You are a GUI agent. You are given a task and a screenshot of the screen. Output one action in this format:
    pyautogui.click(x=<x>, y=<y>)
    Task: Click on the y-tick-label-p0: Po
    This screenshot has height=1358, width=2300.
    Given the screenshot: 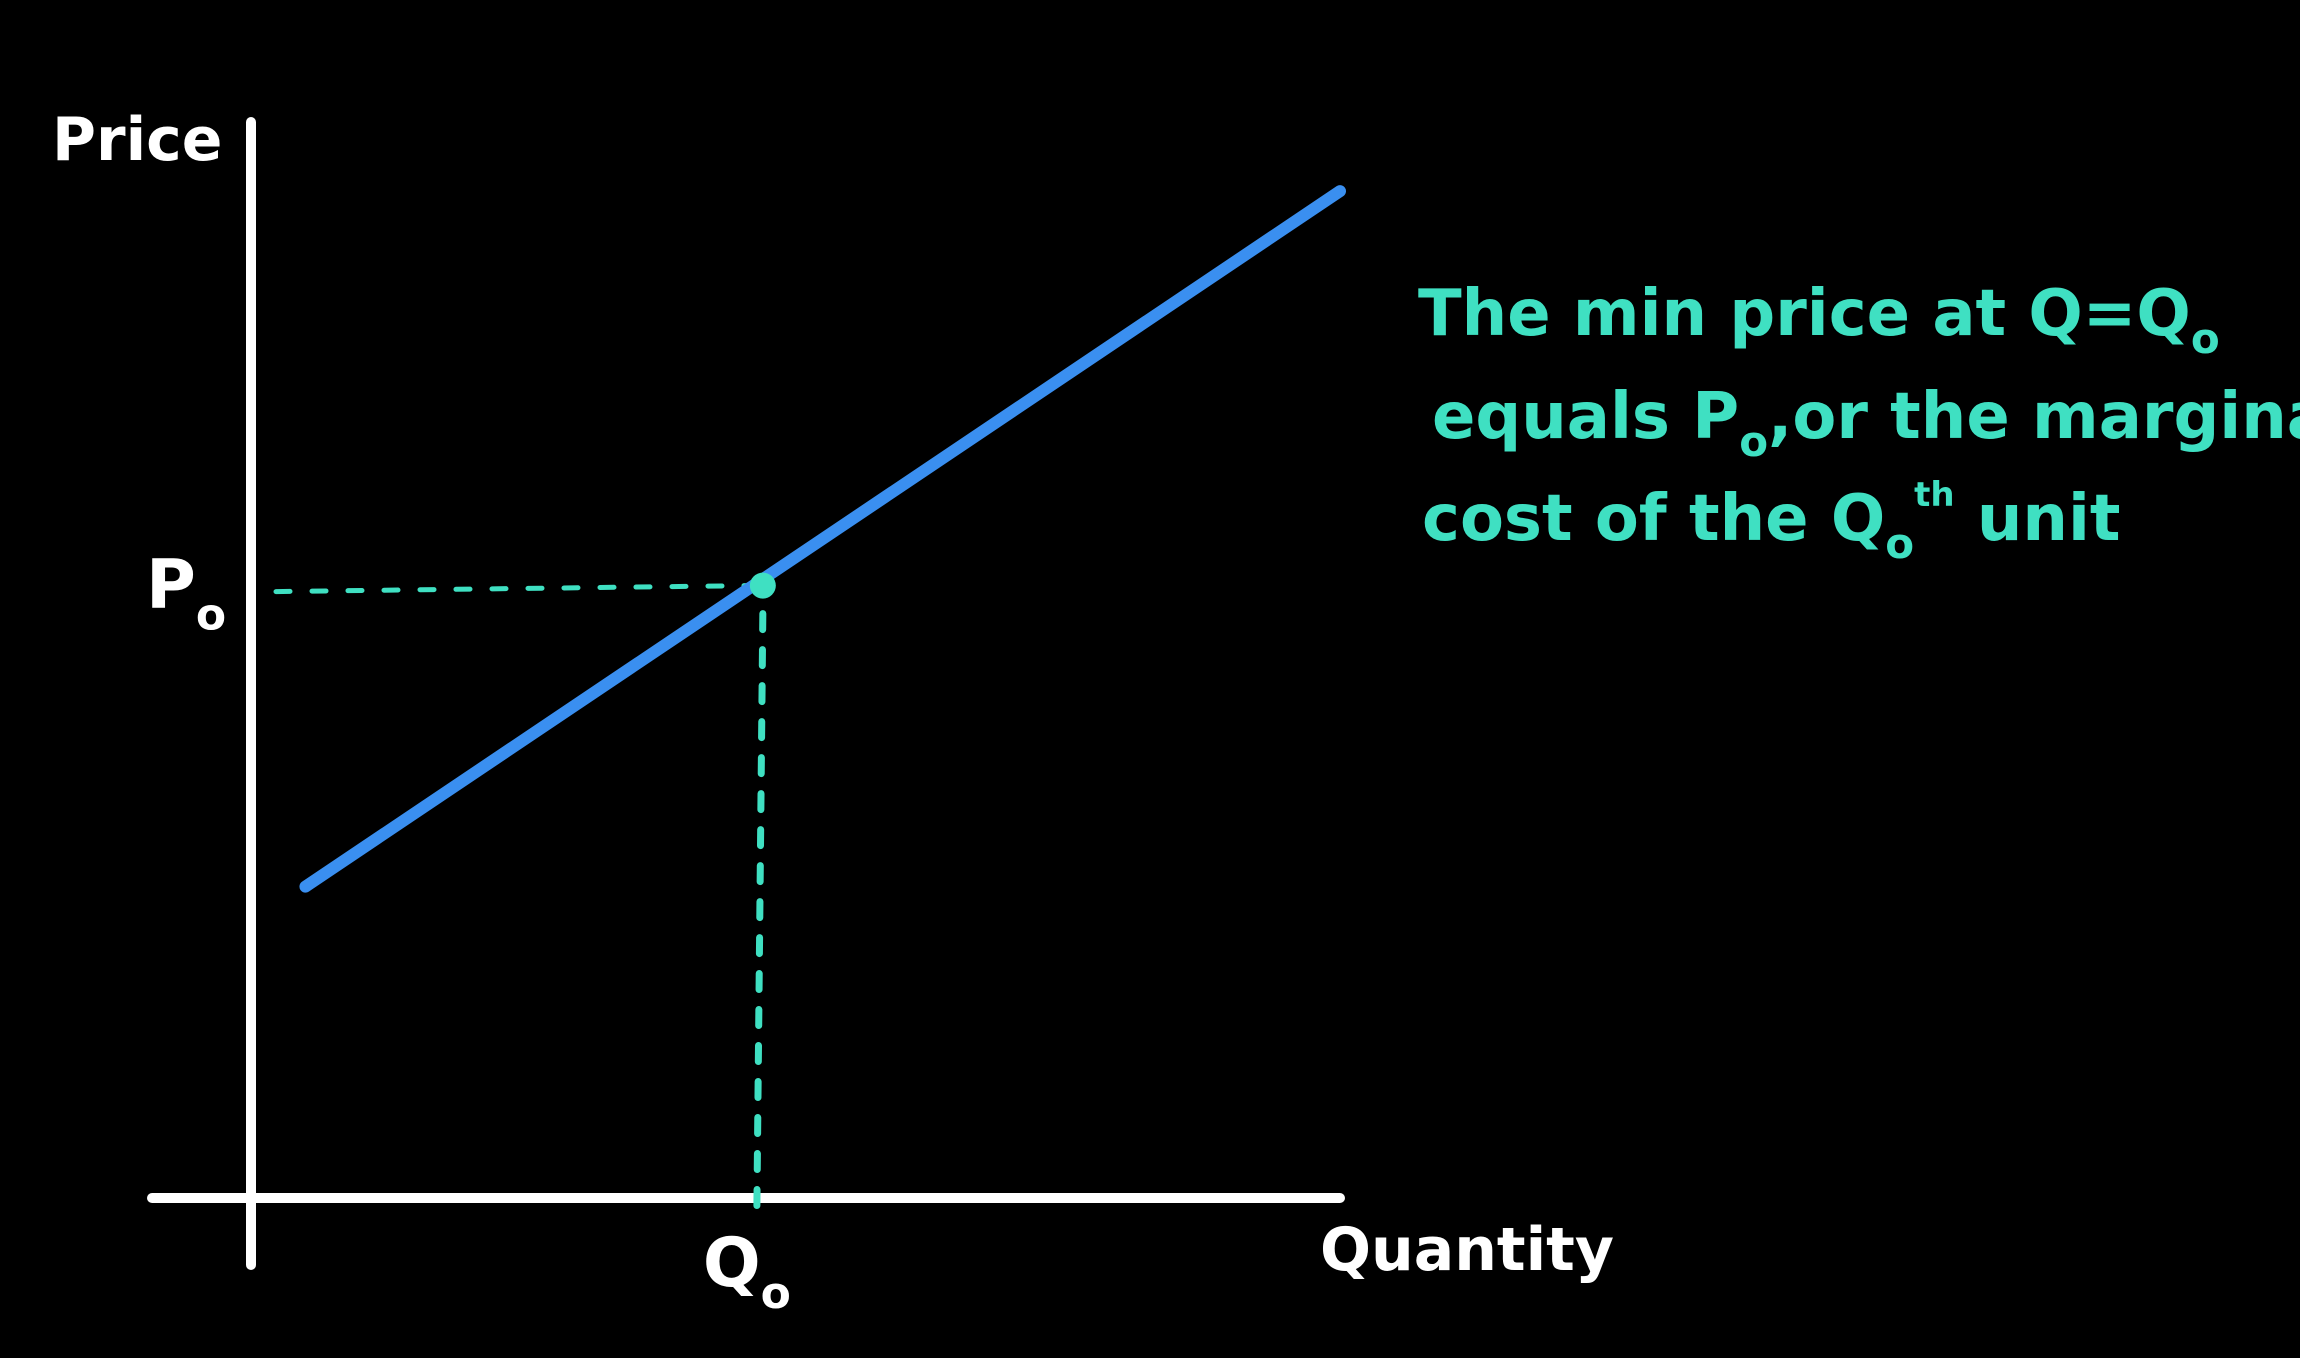 What is the action you would take?
    pyautogui.click(x=186, y=593)
    